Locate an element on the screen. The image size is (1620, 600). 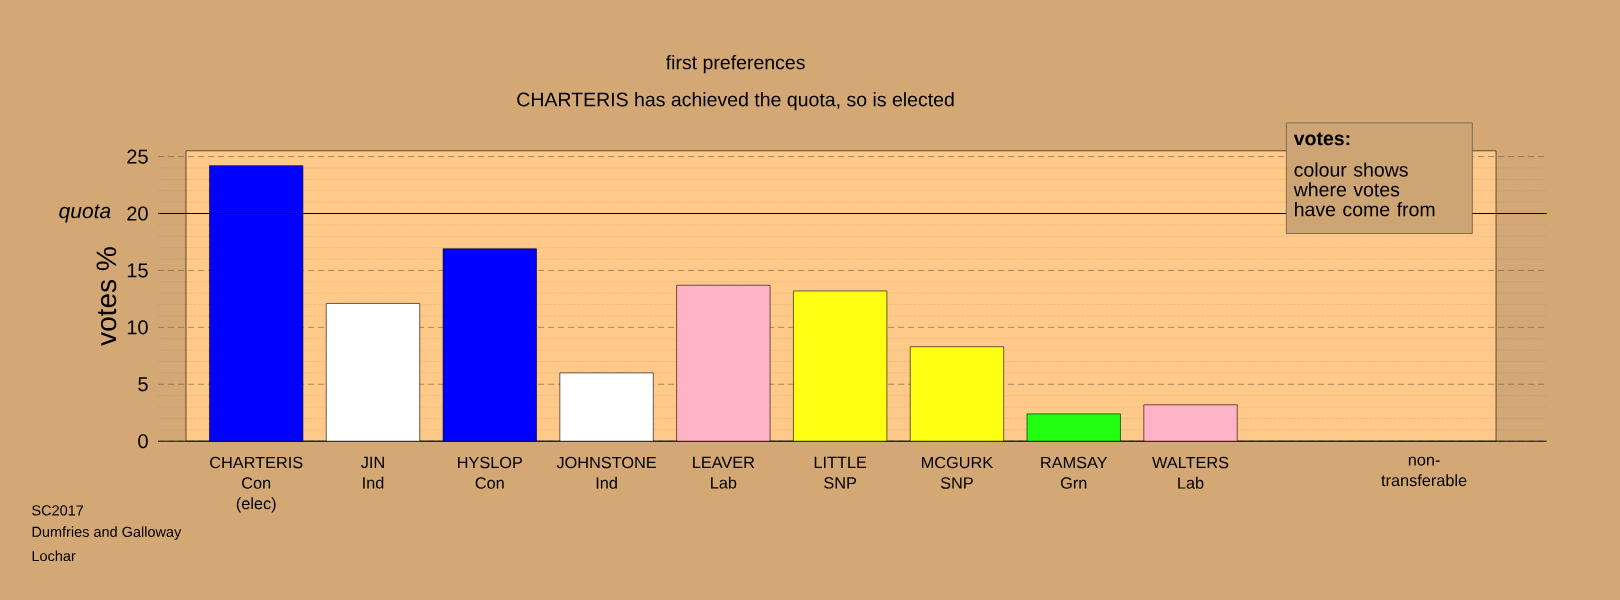
y-tick-label: 5 is located at coordinates (143, 384).